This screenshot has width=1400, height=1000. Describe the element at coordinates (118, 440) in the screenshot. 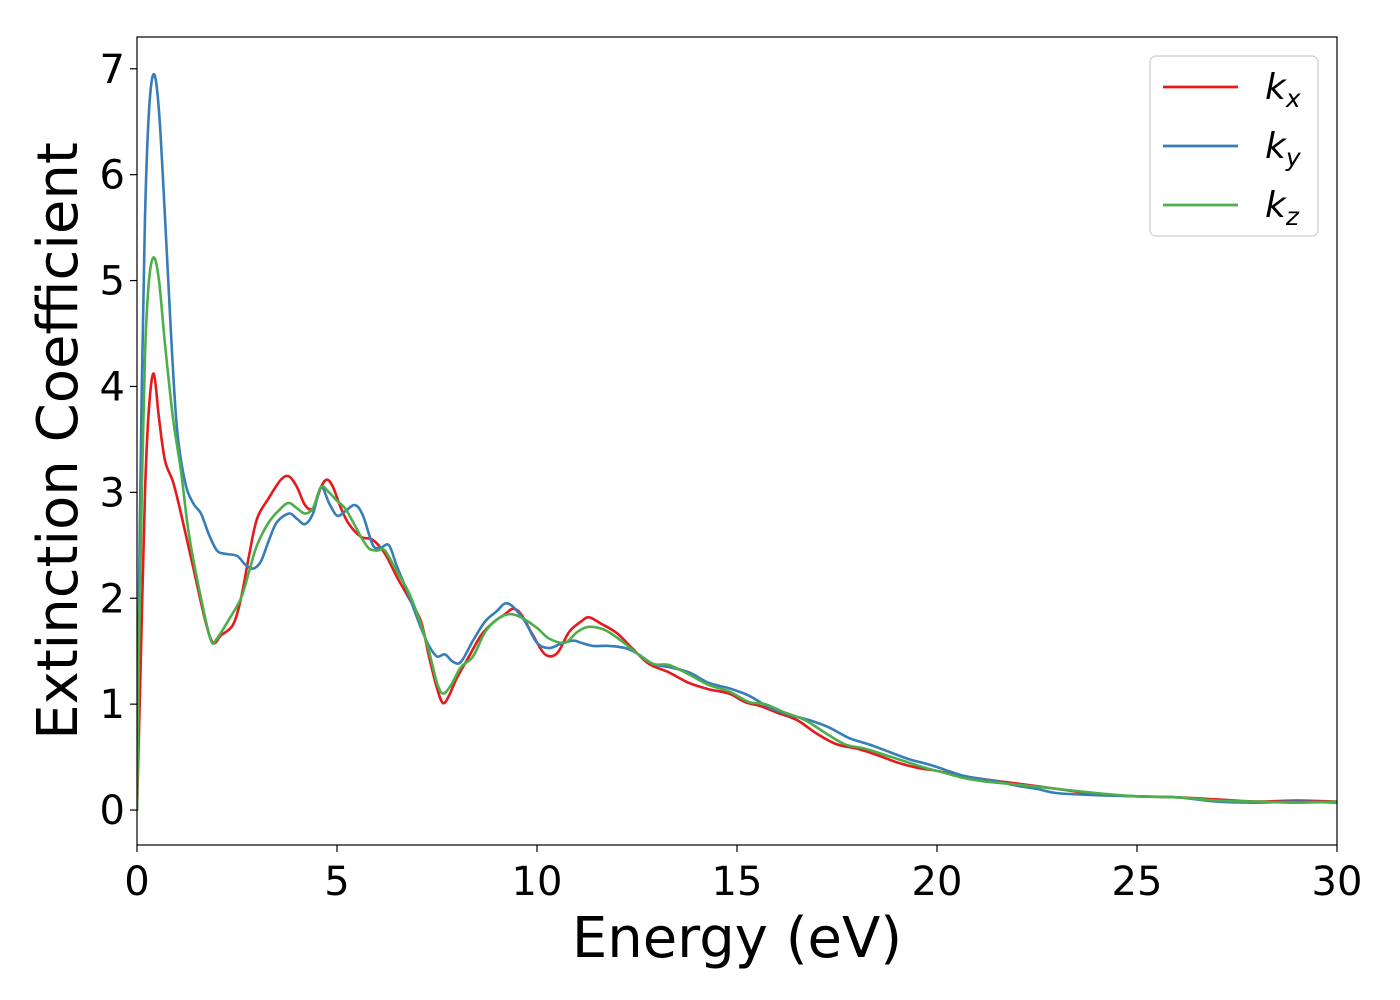

I see `y-axis-ticks: 0 1 2 3 4 5 6 7` at that location.